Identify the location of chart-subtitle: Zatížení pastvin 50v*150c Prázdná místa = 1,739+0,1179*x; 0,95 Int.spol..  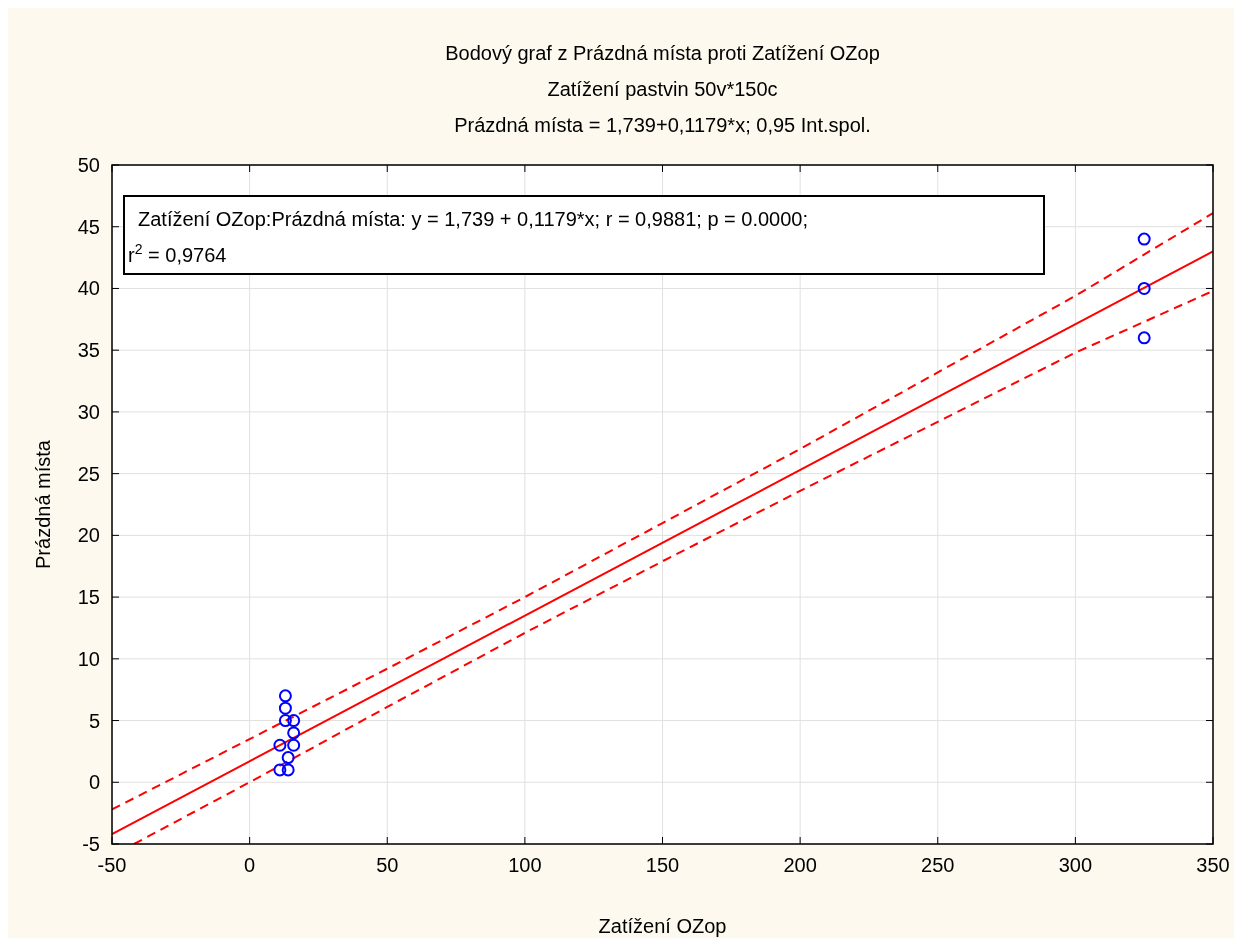
(662, 107).